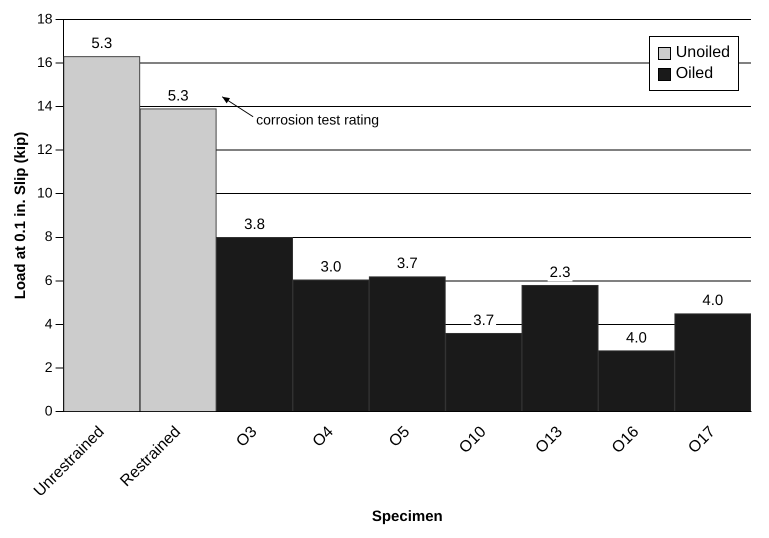 This screenshot has width=769, height=538. I want to click on y-tick-label: 12, so click(44, 149).